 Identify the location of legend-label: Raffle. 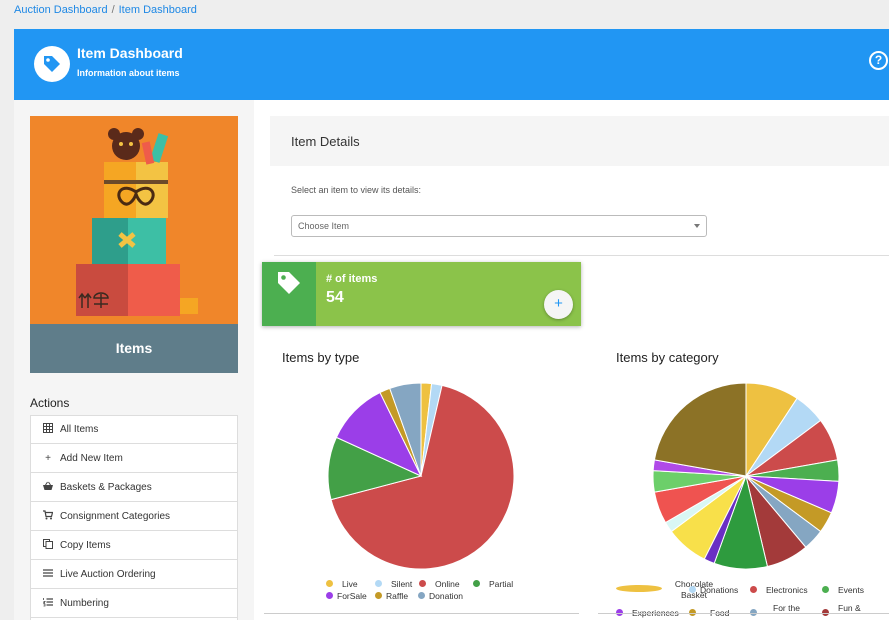
(397, 596).